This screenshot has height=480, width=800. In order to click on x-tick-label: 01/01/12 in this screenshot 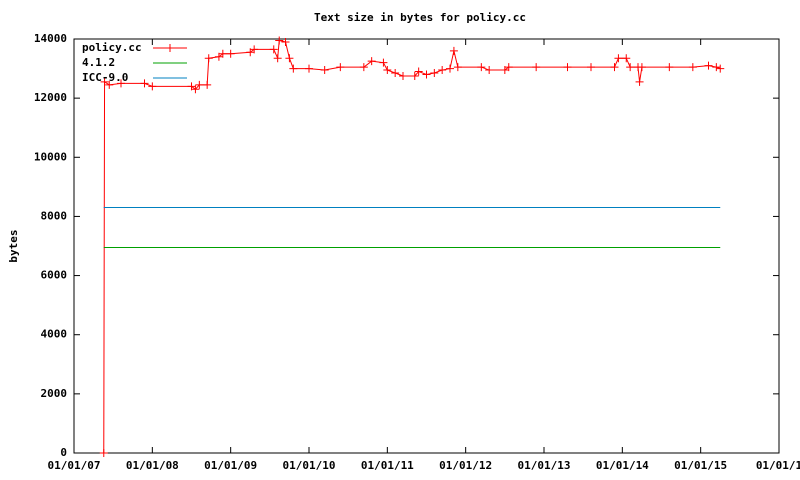, I will do `click(465, 465)`.